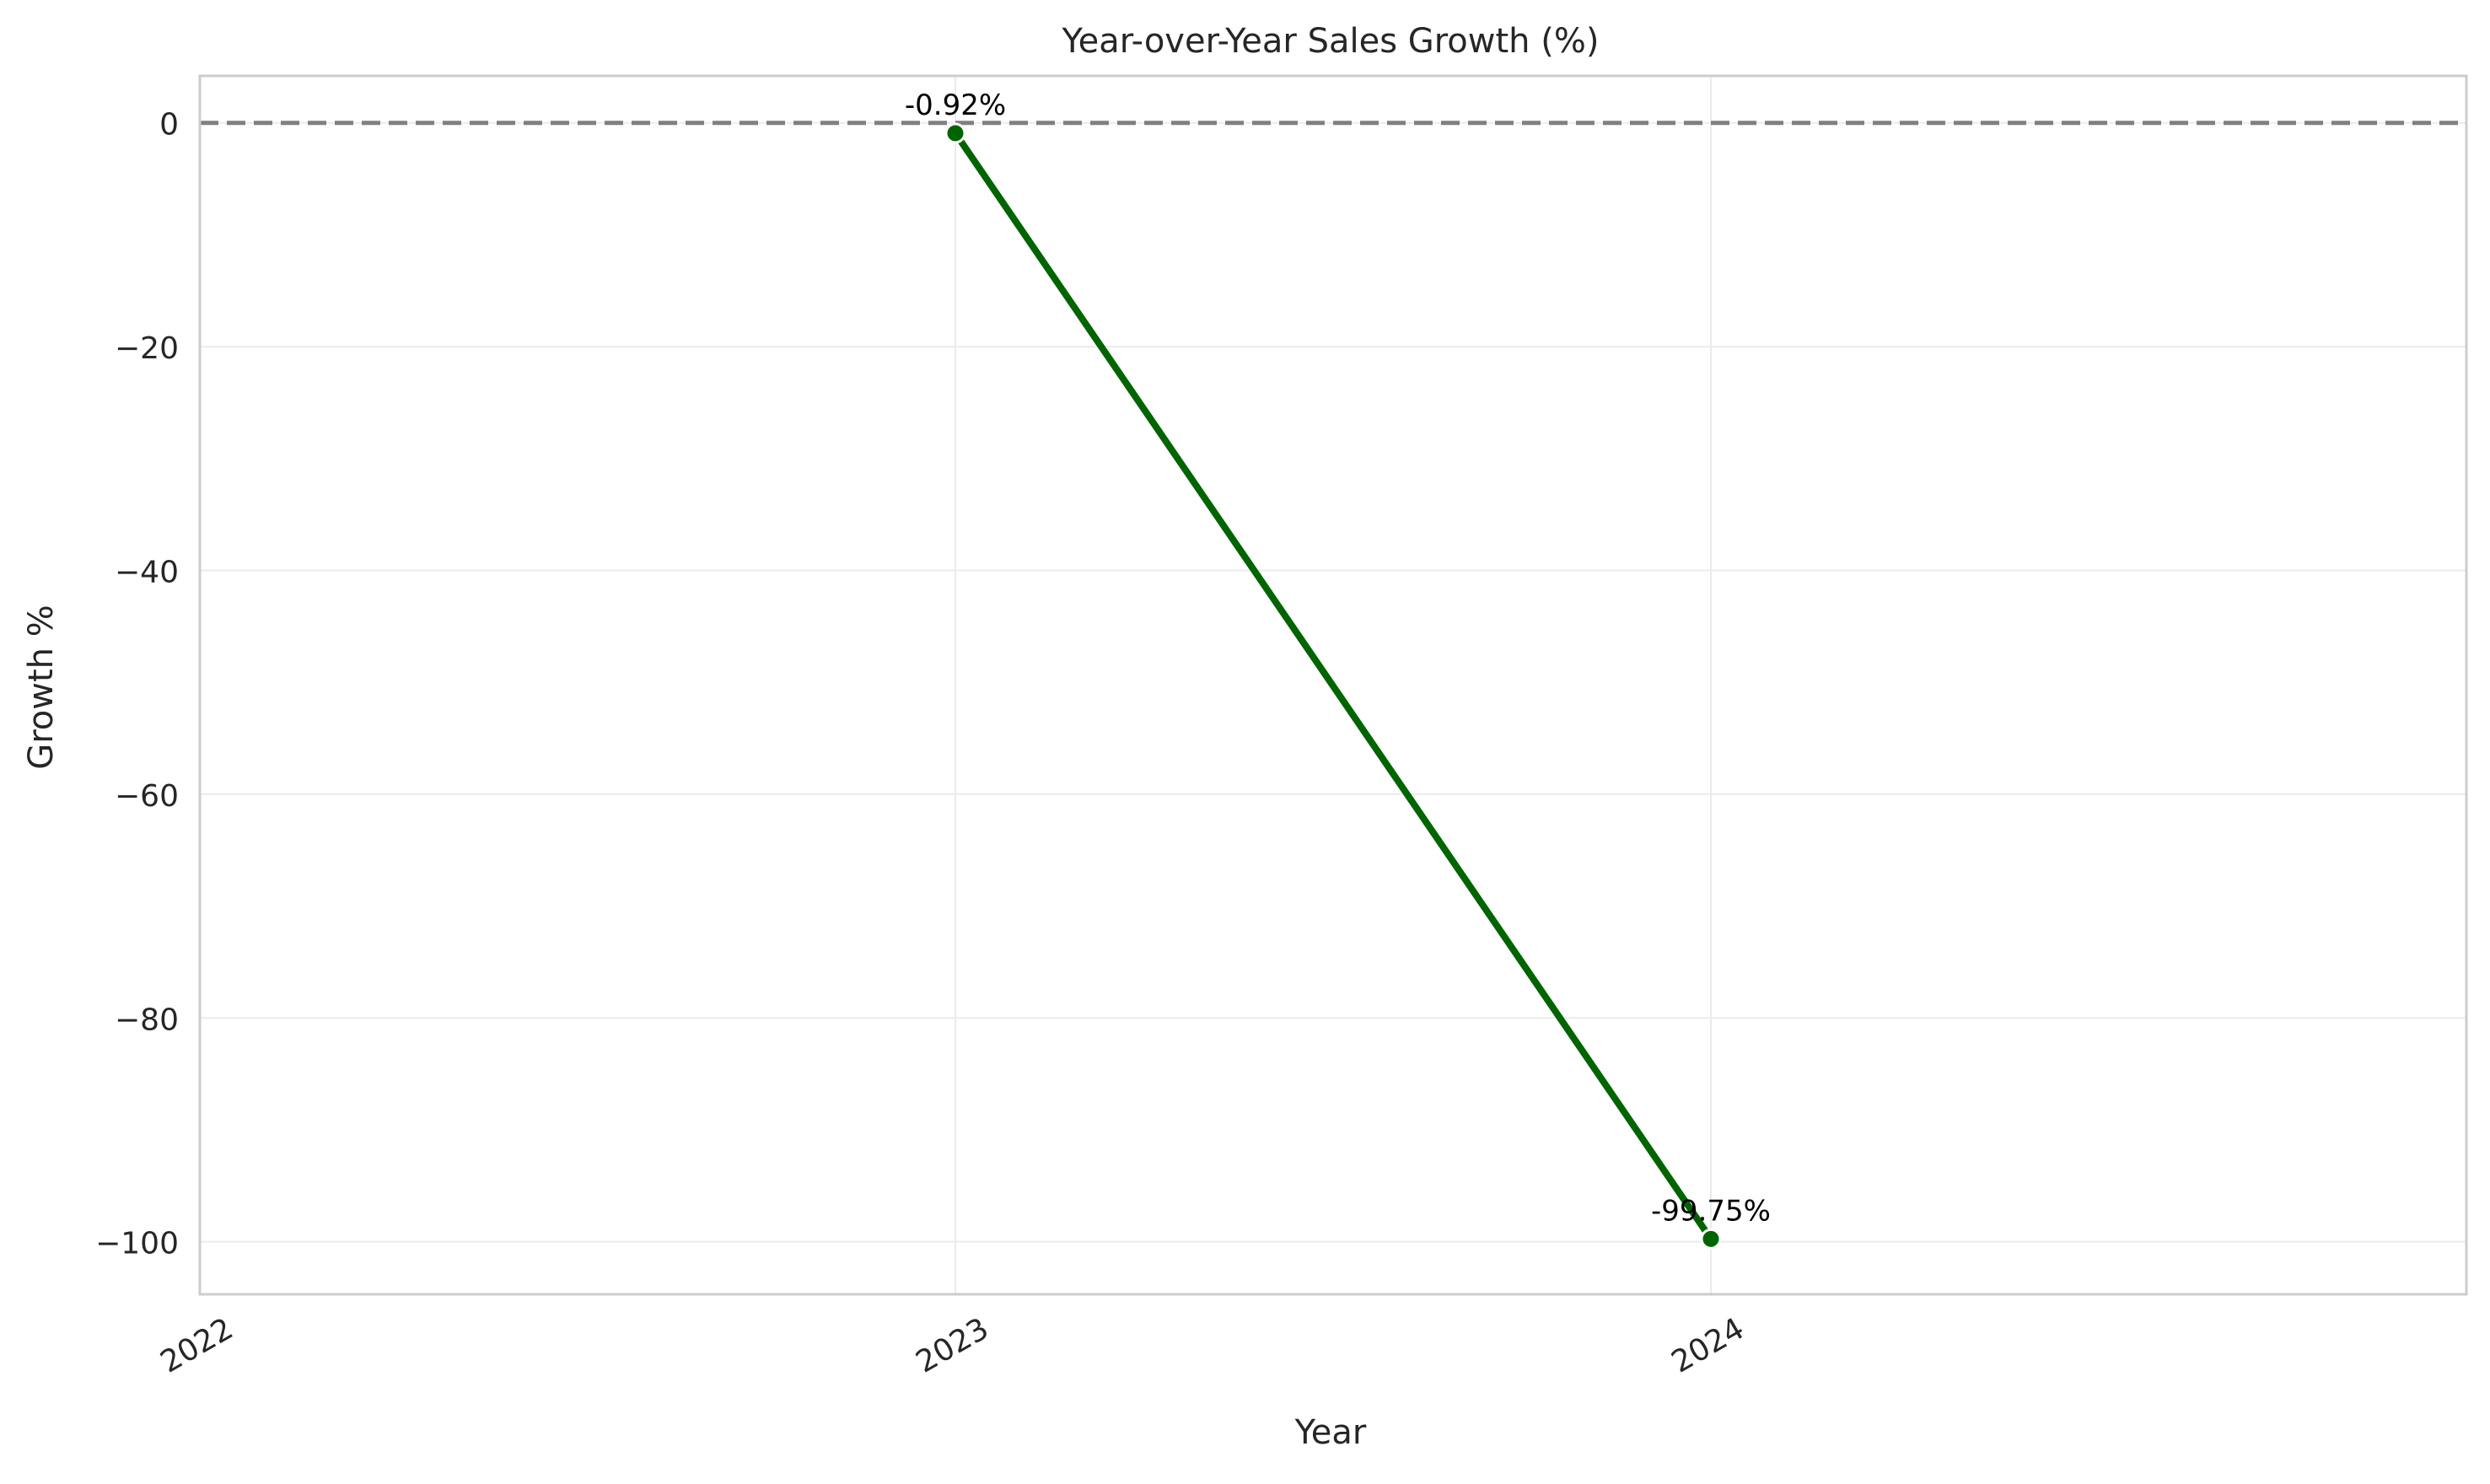 This screenshot has height=1484, width=2490. I want to click on y-tick-label: −40, so click(147, 572).